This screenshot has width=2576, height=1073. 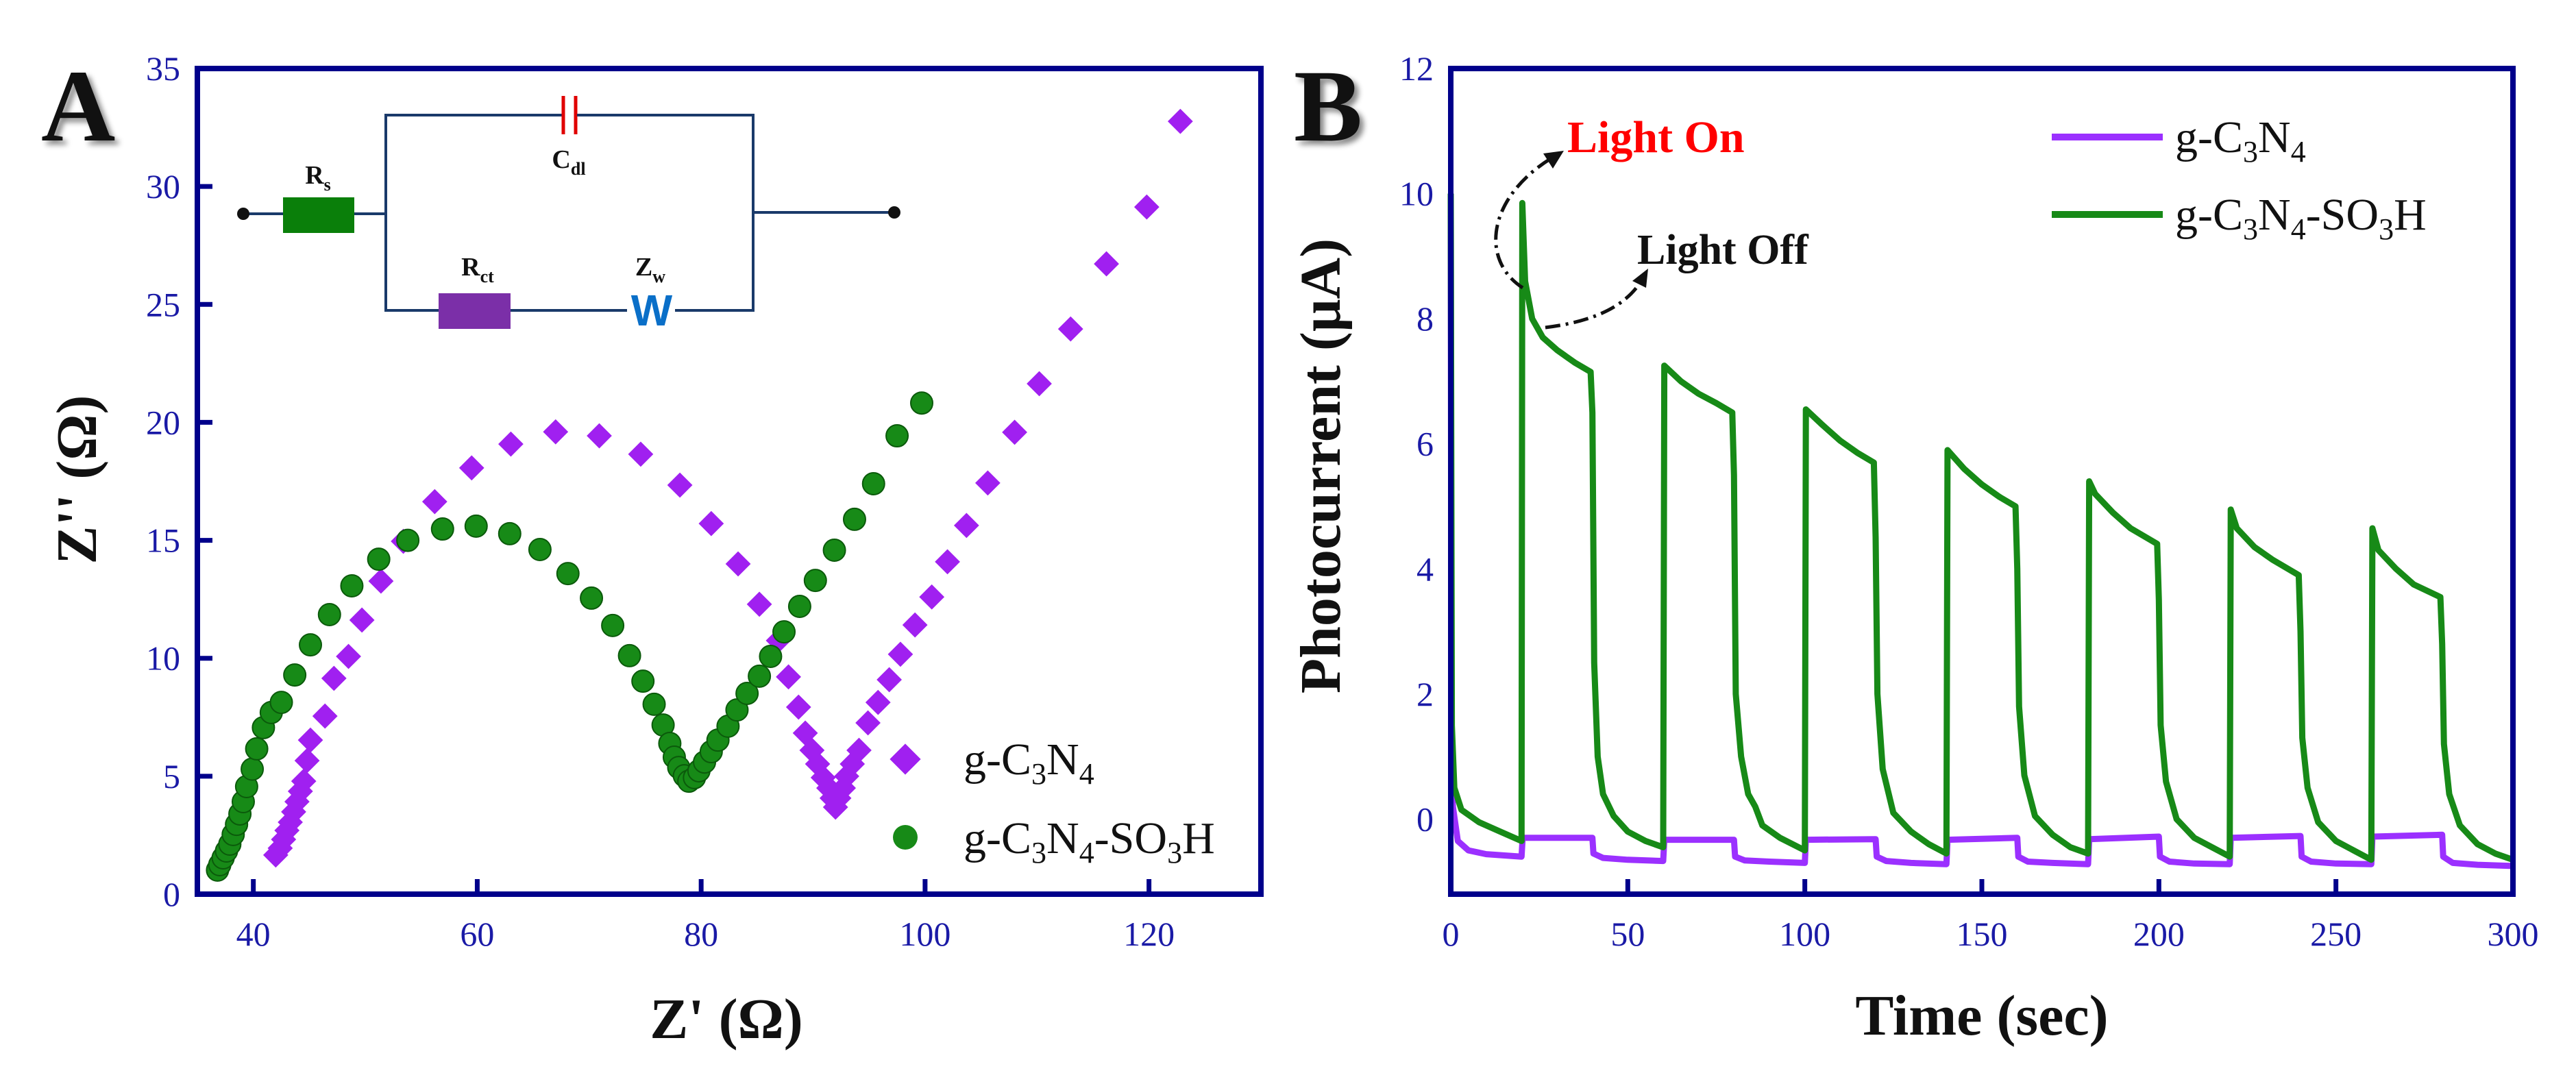 I want to click on annotation-light-off: Light Off, so click(x=1723, y=250).